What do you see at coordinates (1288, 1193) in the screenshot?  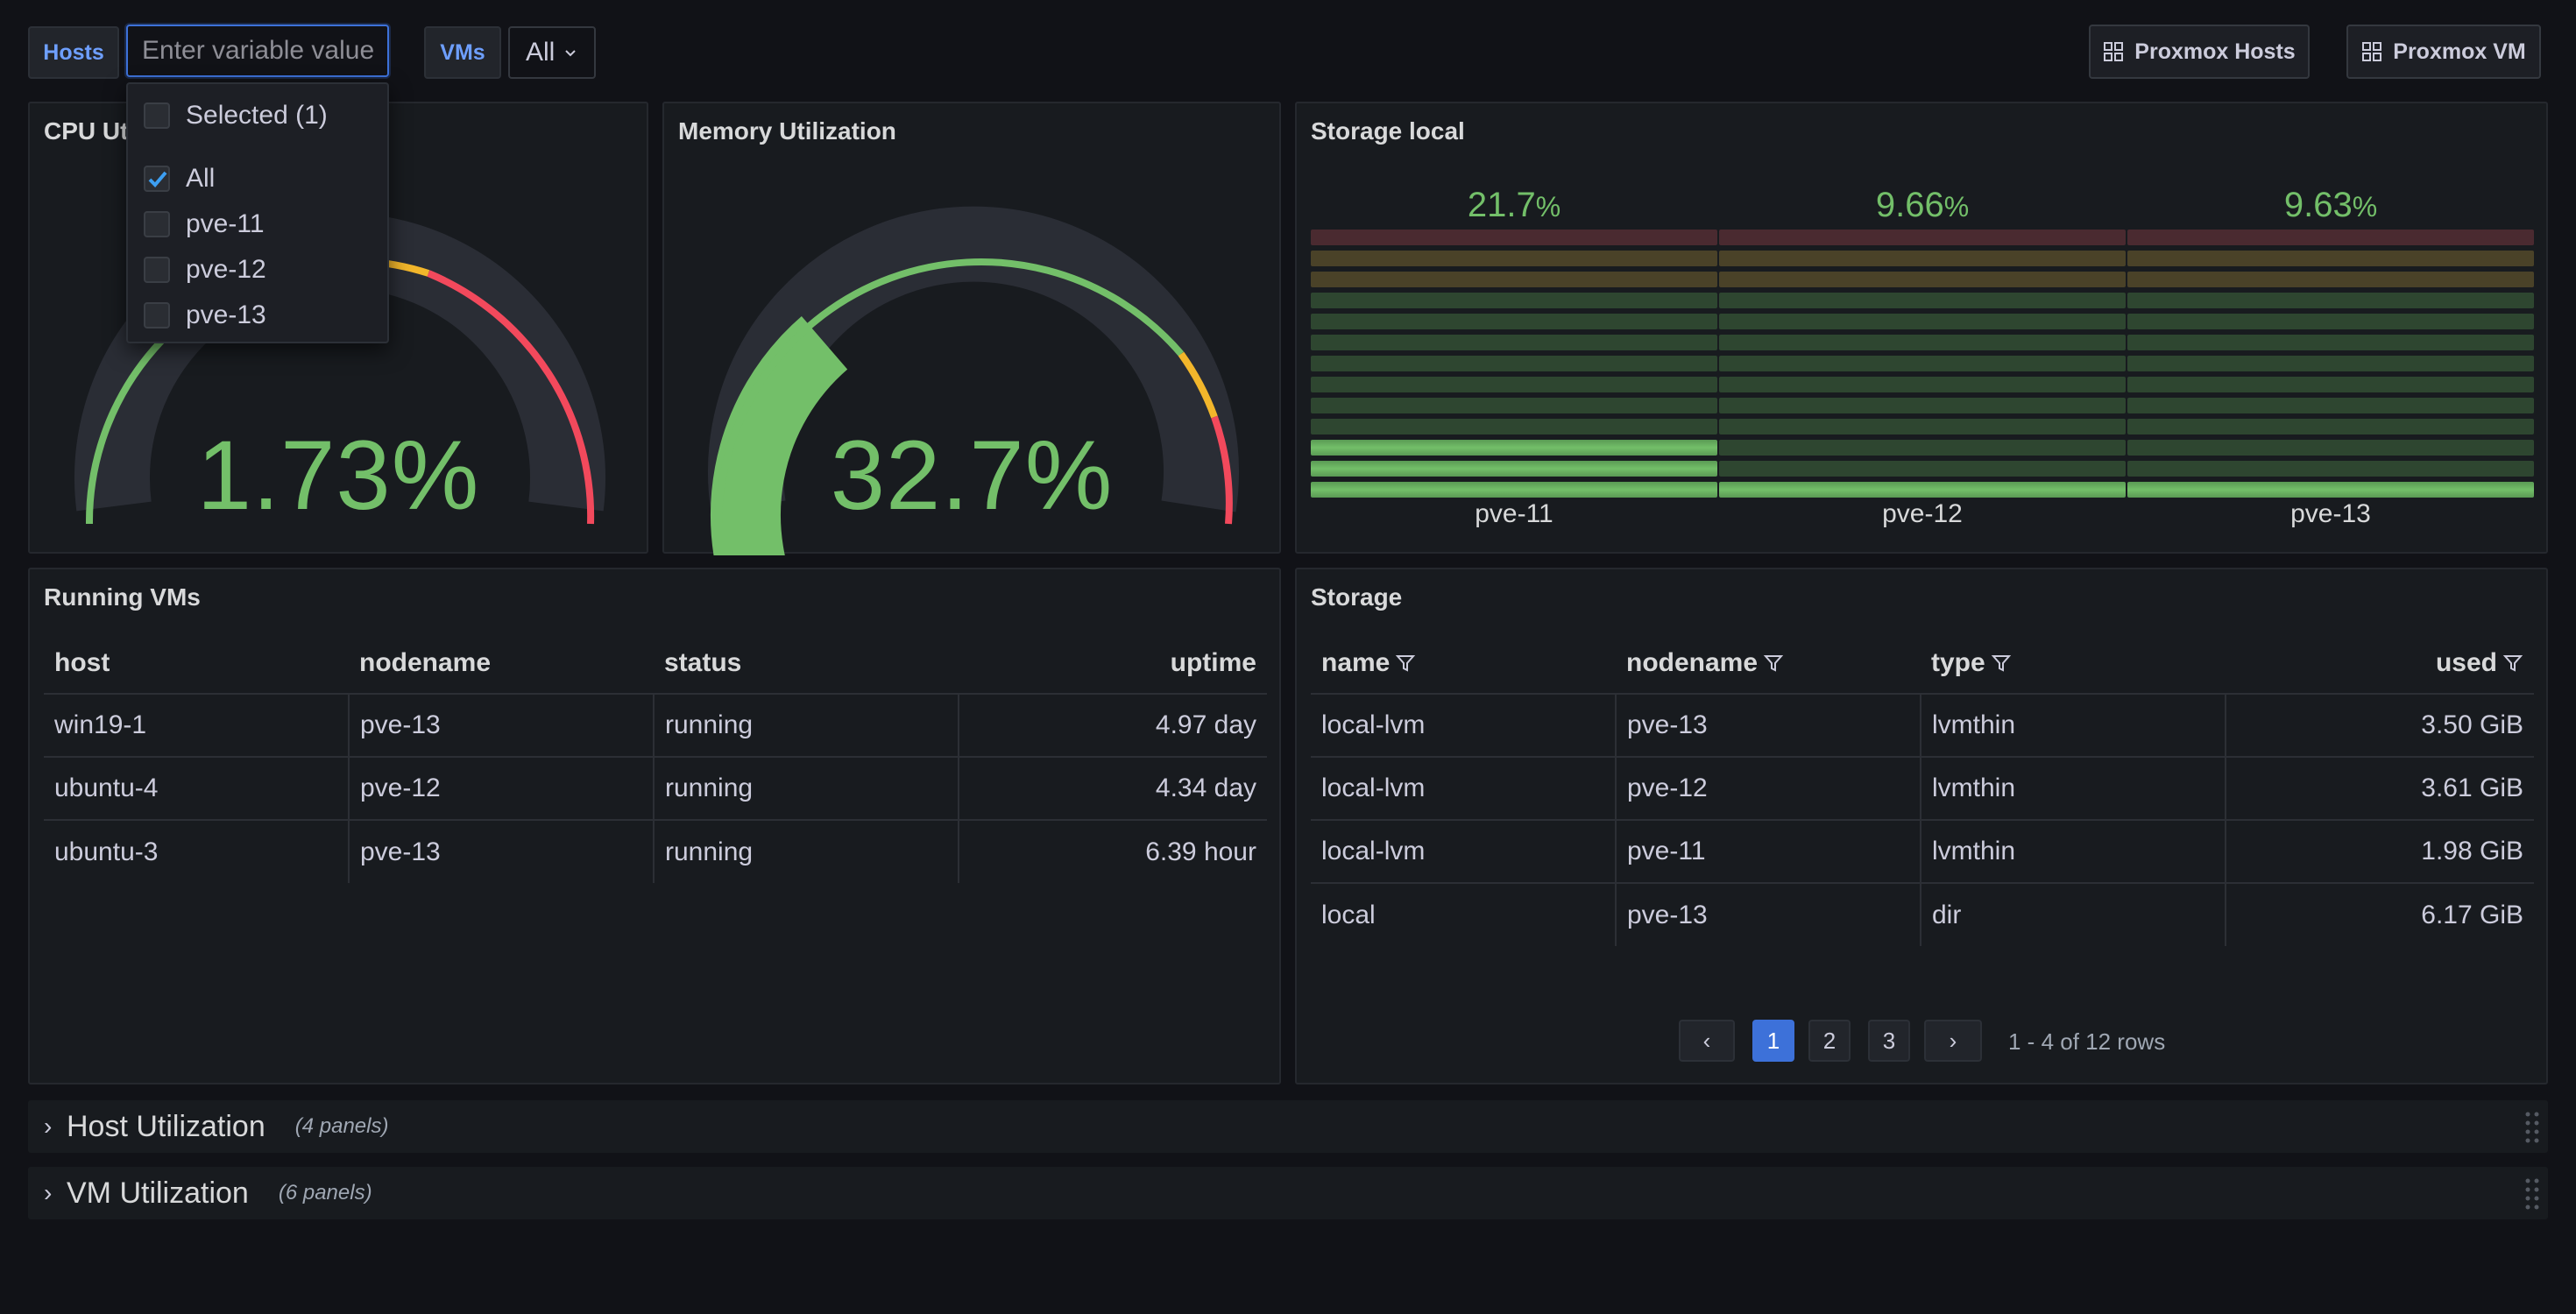 I see `row-vm-utilization: › VM Utilization (6 panels)` at bounding box center [1288, 1193].